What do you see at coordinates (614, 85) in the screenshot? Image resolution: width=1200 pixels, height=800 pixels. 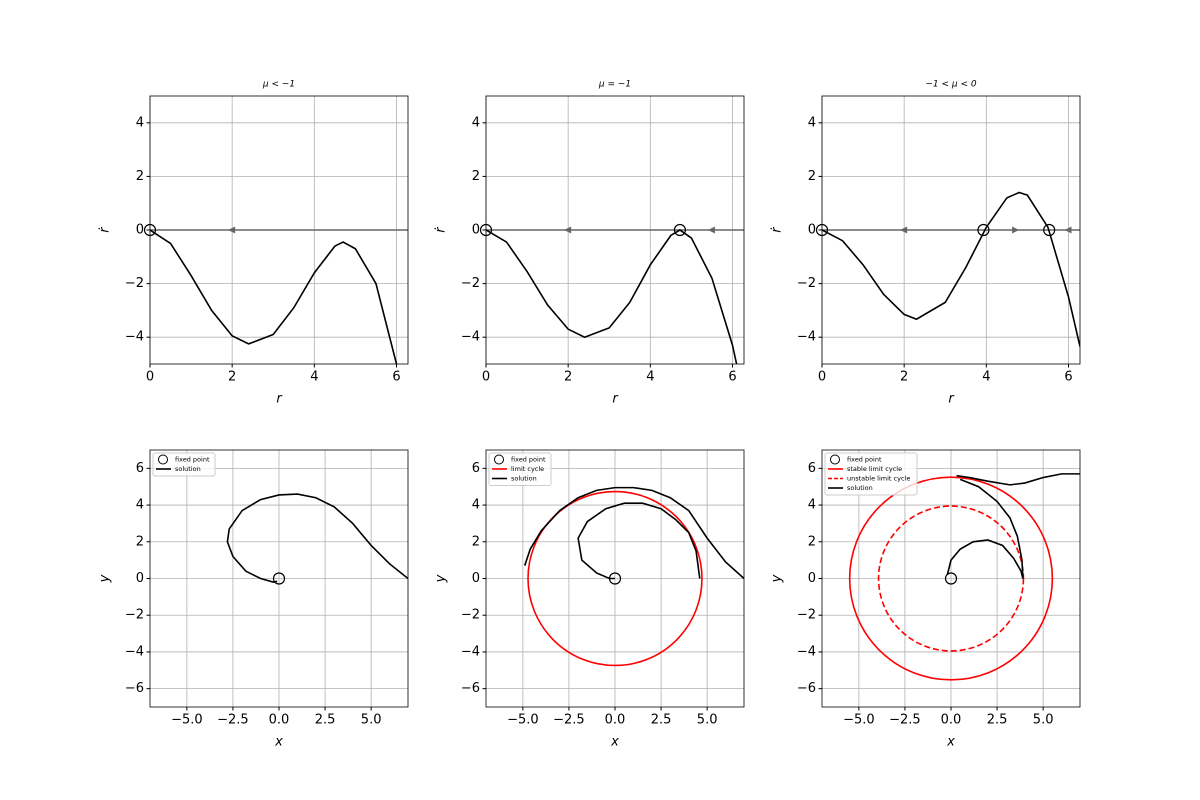 I see `subplot-title: μ = −1` at bounding box center [614, 85].